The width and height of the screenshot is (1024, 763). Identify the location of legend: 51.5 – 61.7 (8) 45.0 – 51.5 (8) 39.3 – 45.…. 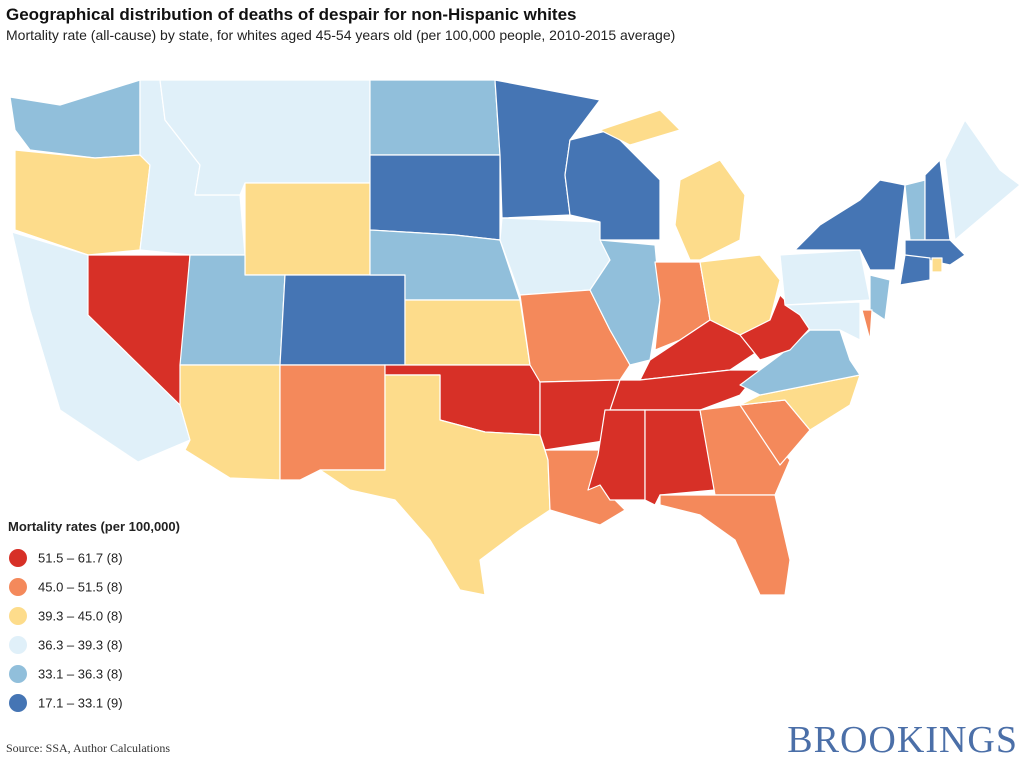
(66, 630).